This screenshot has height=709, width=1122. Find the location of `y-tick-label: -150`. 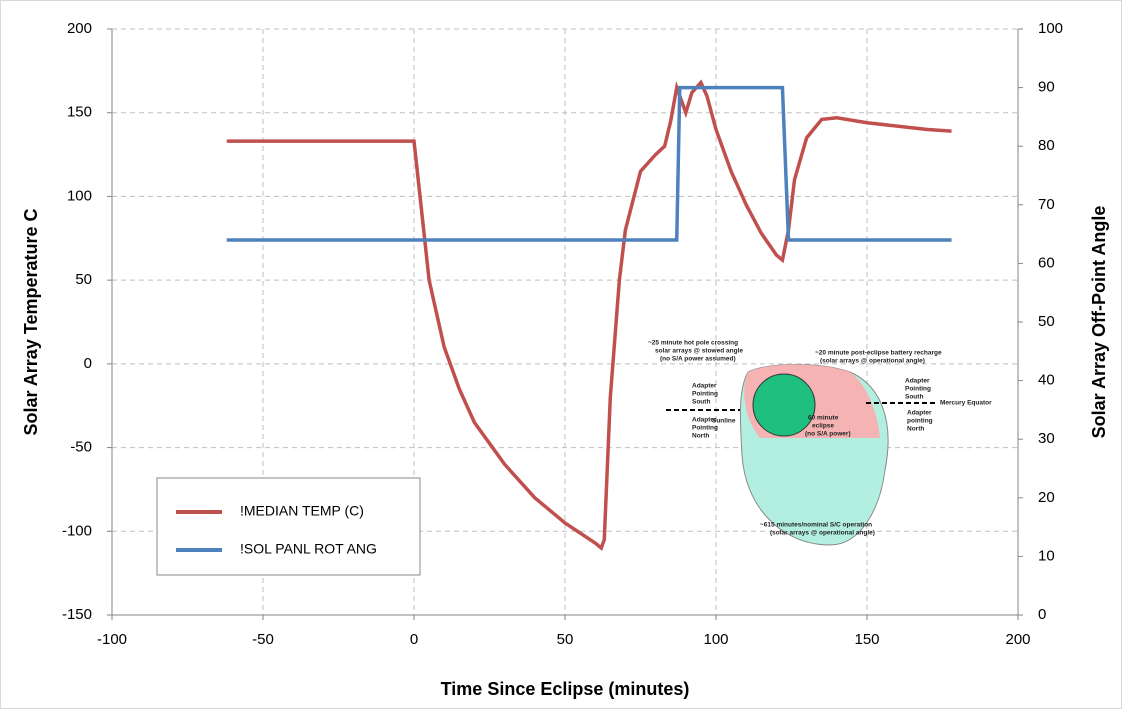

y-tick-label: -150 is located at coordinates (77, 614).